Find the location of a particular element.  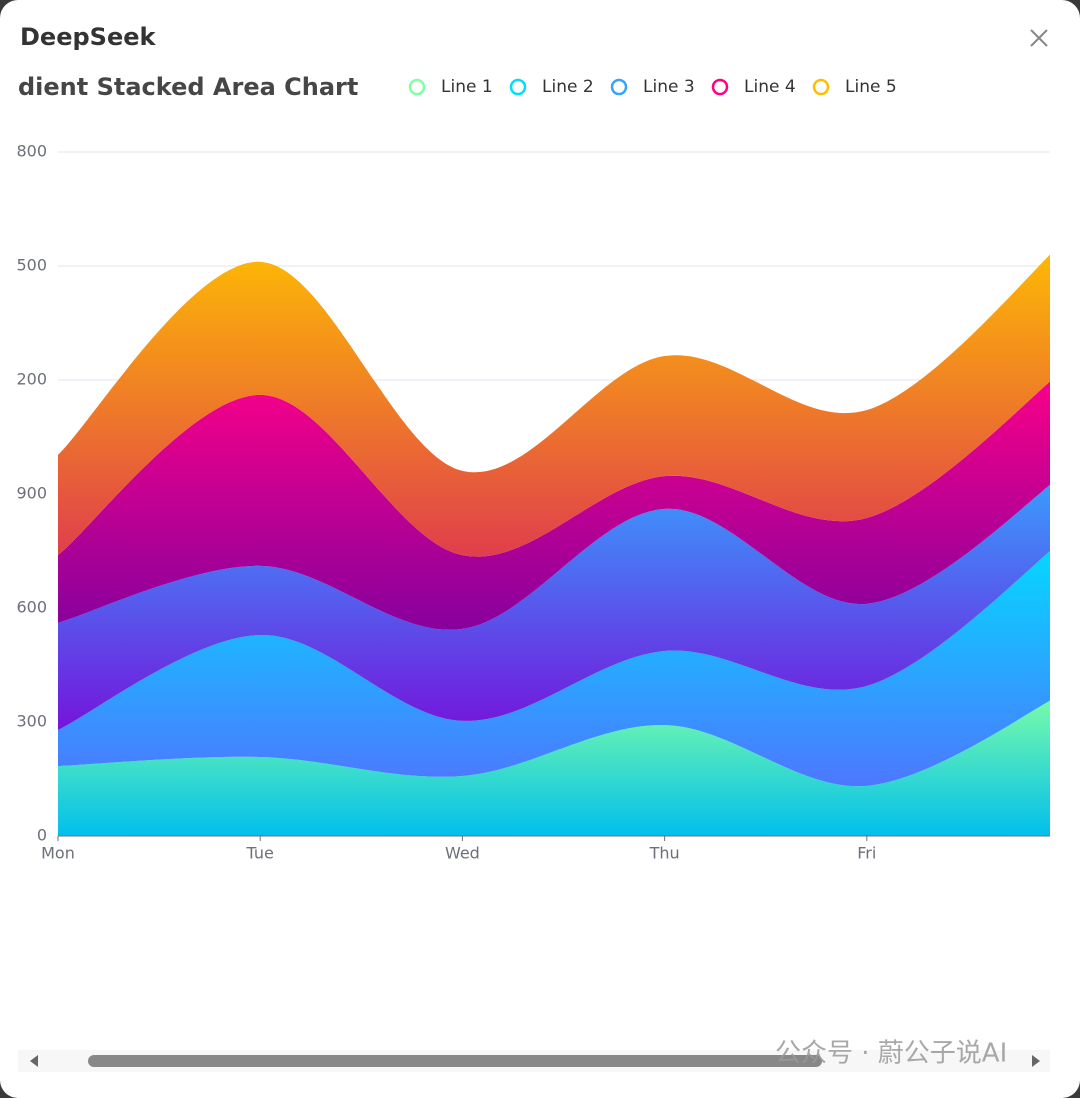

scrollbar is located at coordinates (534, 1061).